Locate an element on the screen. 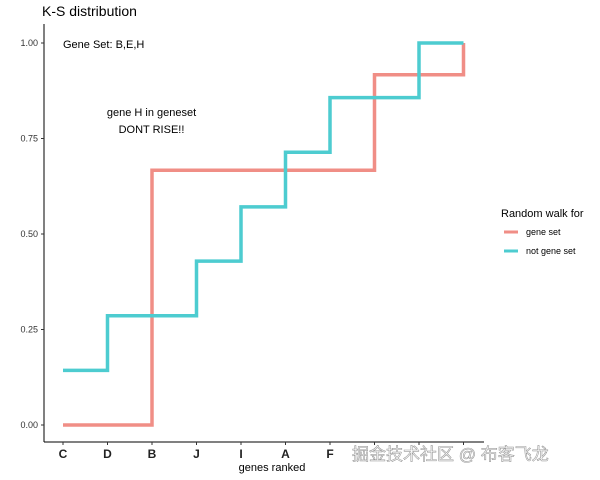 This screenshot has height=480, width=600. x-tick-label: F is located at coordinates (329, 454).